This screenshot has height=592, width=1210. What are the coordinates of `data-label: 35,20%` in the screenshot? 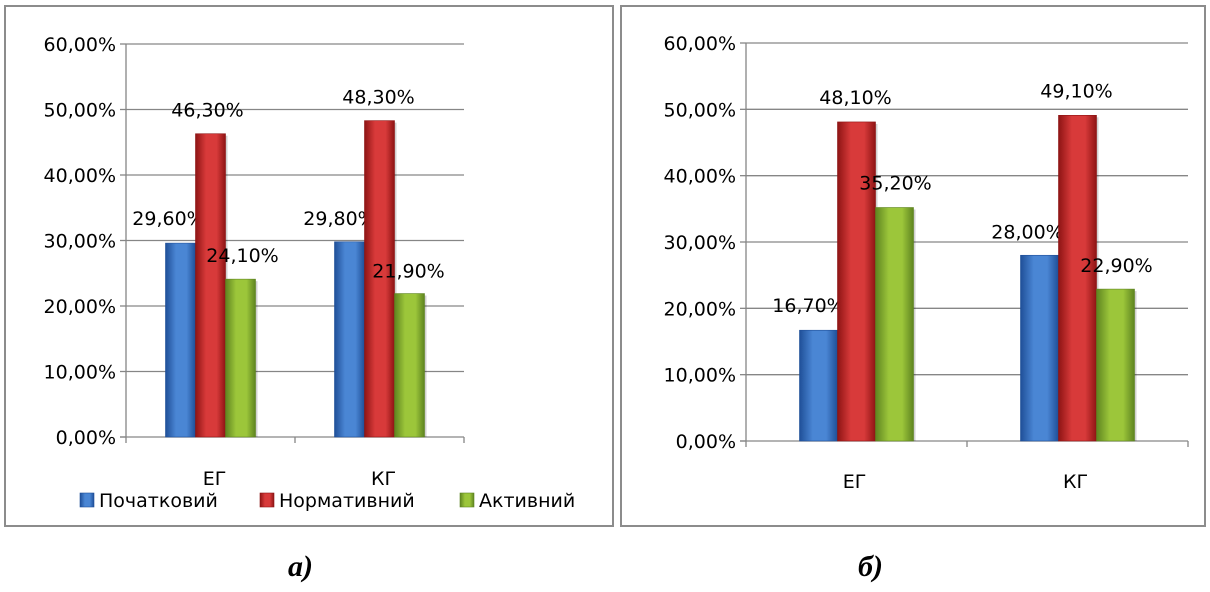 It's located at (895, 184).